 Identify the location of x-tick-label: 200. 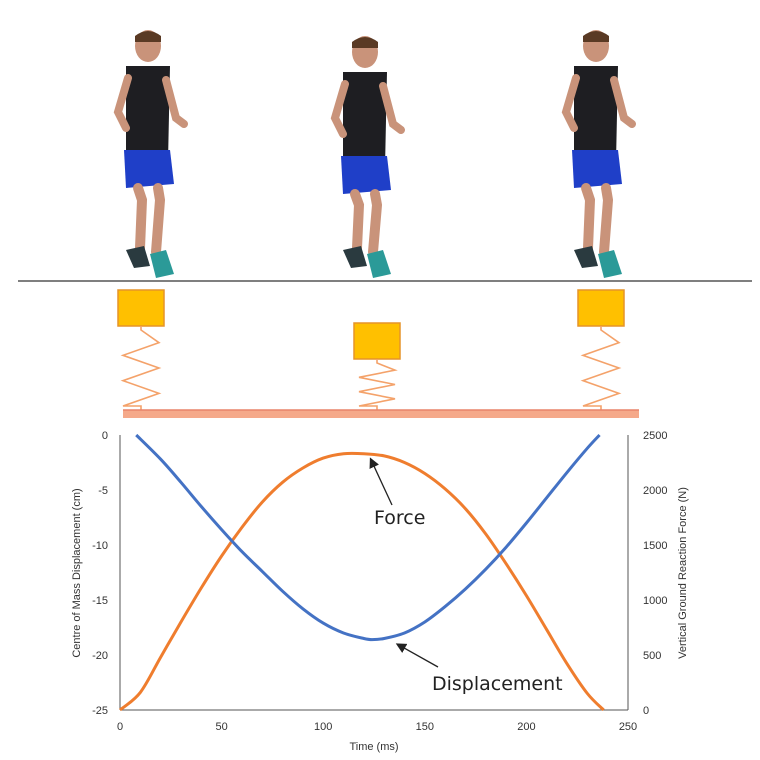
(526, 727).